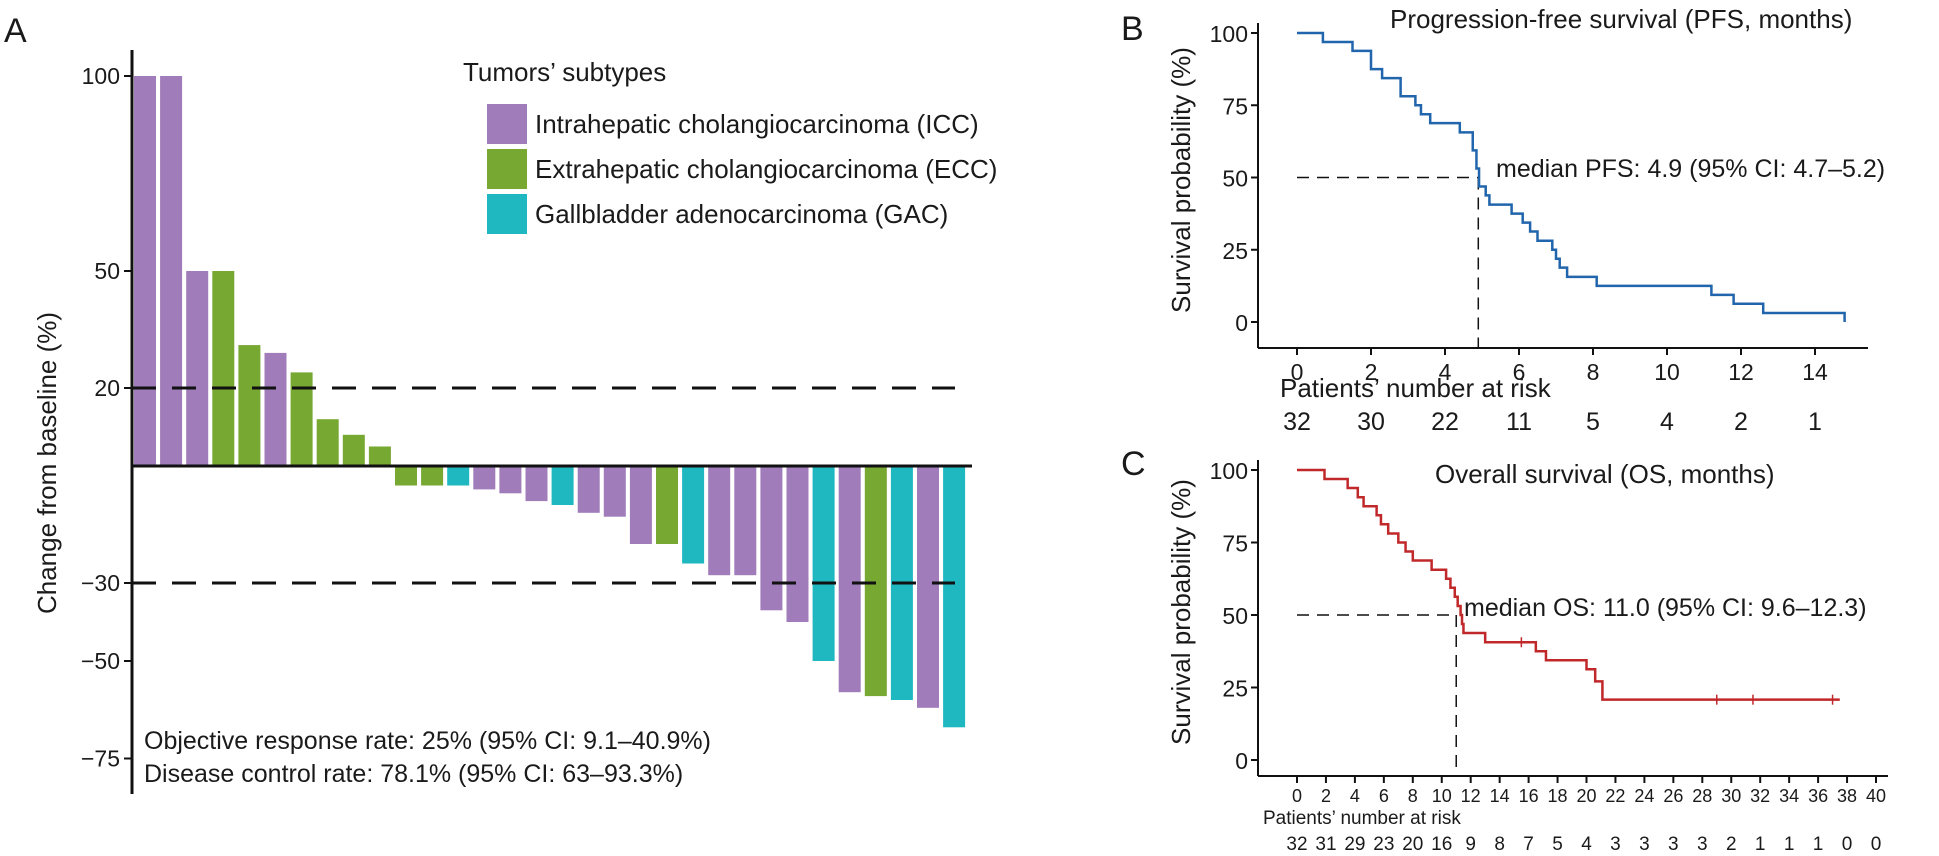  I want to click on x-tick-label: 26, so click(1673, 796).